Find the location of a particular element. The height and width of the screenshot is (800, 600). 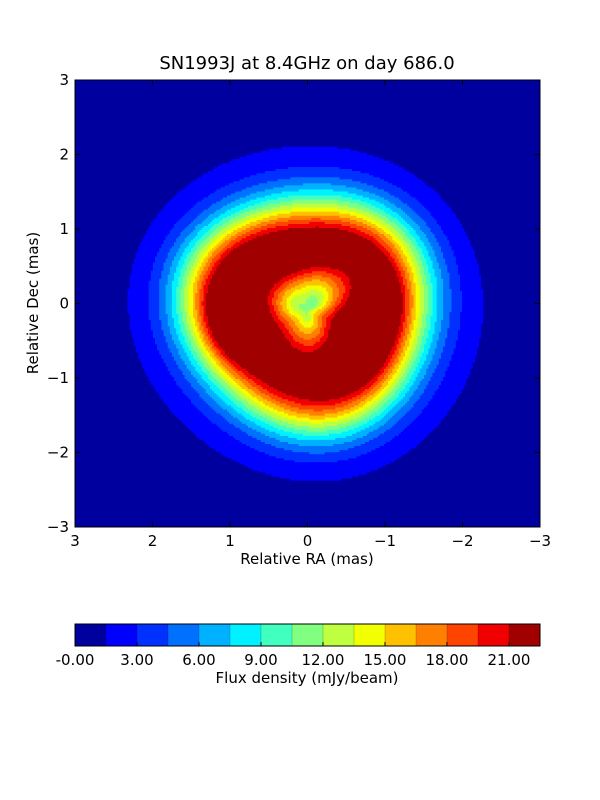

chart-title: SN1993J at 8.4GHz on day 686.0 is located at coordinates (306, 63).